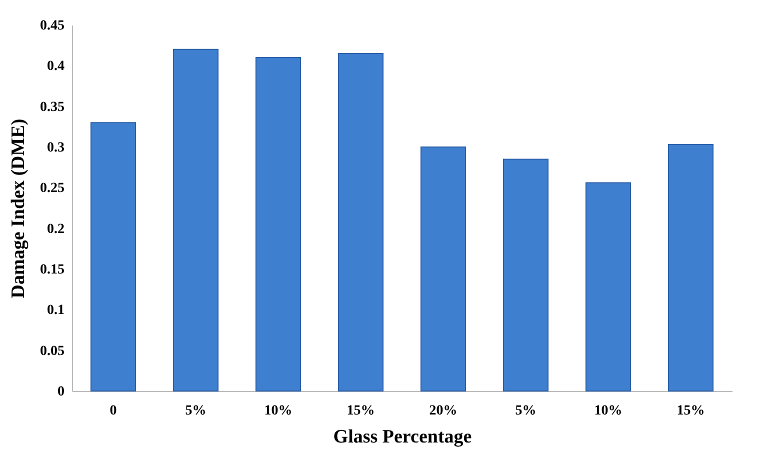 The image size is (760, 464). Describe the element at coordinates (52, 188) in the screenshot. I see `y-tick-label: 0.25` at that location.